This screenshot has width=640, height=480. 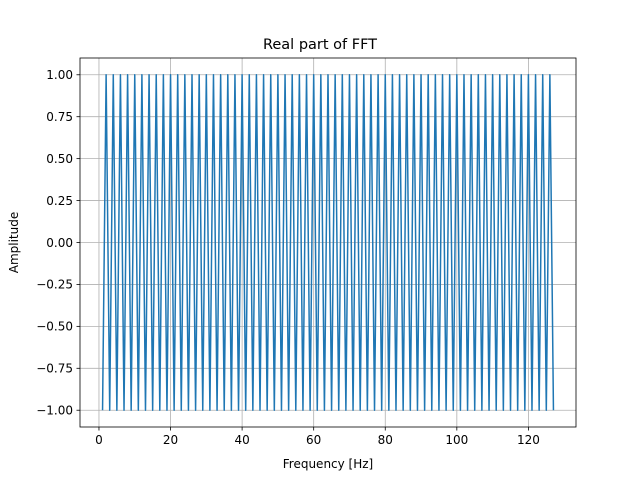 What do you see at coordinates (59, 201) in the screenshot?
I see `y-tick-label: 0.25` at bounding box center [59, 201].